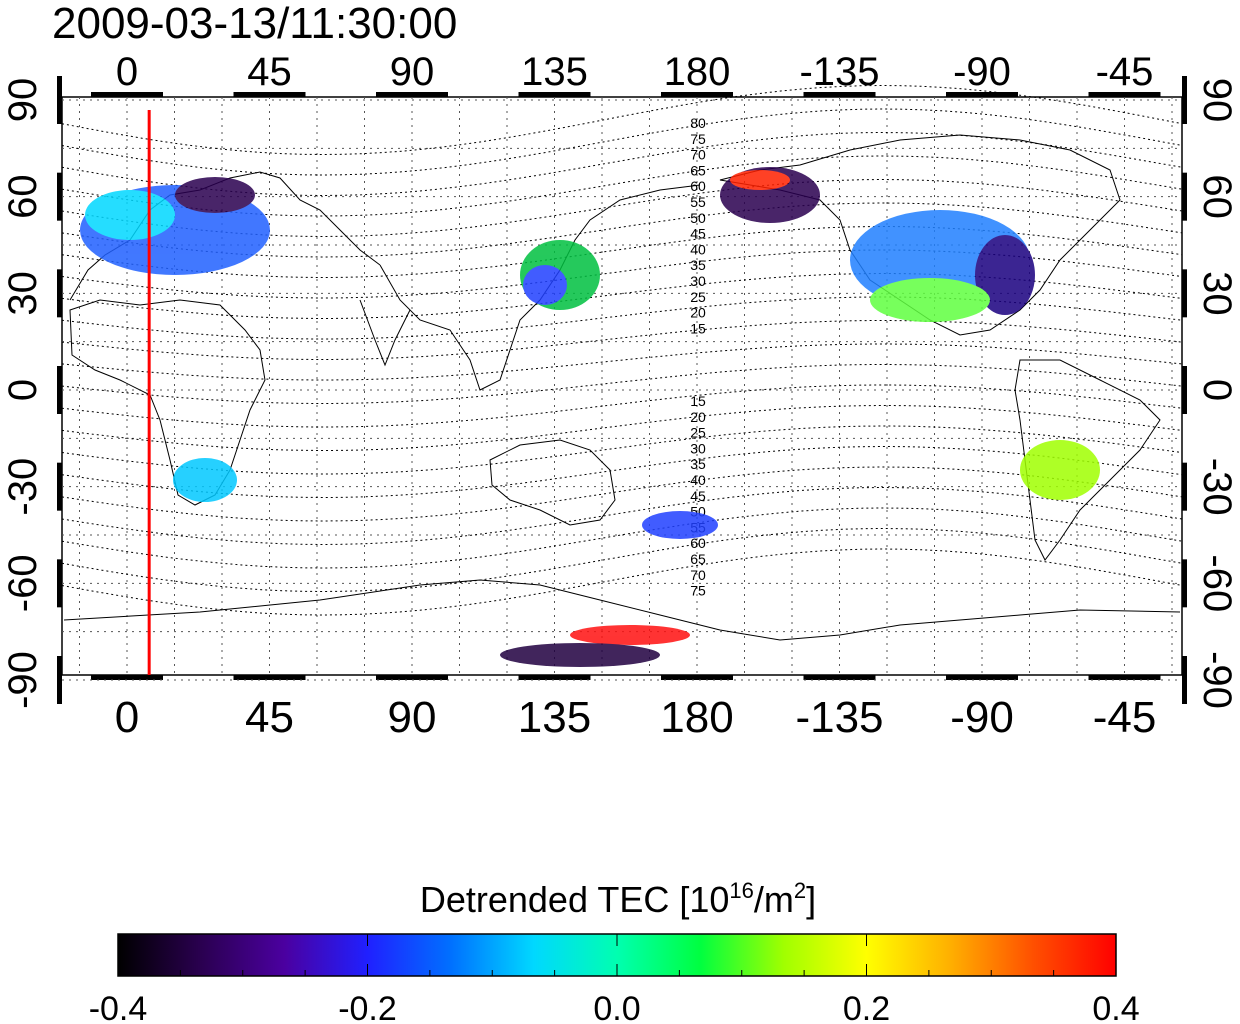 Image resolution: width=1240 pixels, height=1024 pixels. What do you see at coordinates (23, 487) in the screenshot?
I see `left-lat-tick-label: -30` at bounding box center [23, 487].